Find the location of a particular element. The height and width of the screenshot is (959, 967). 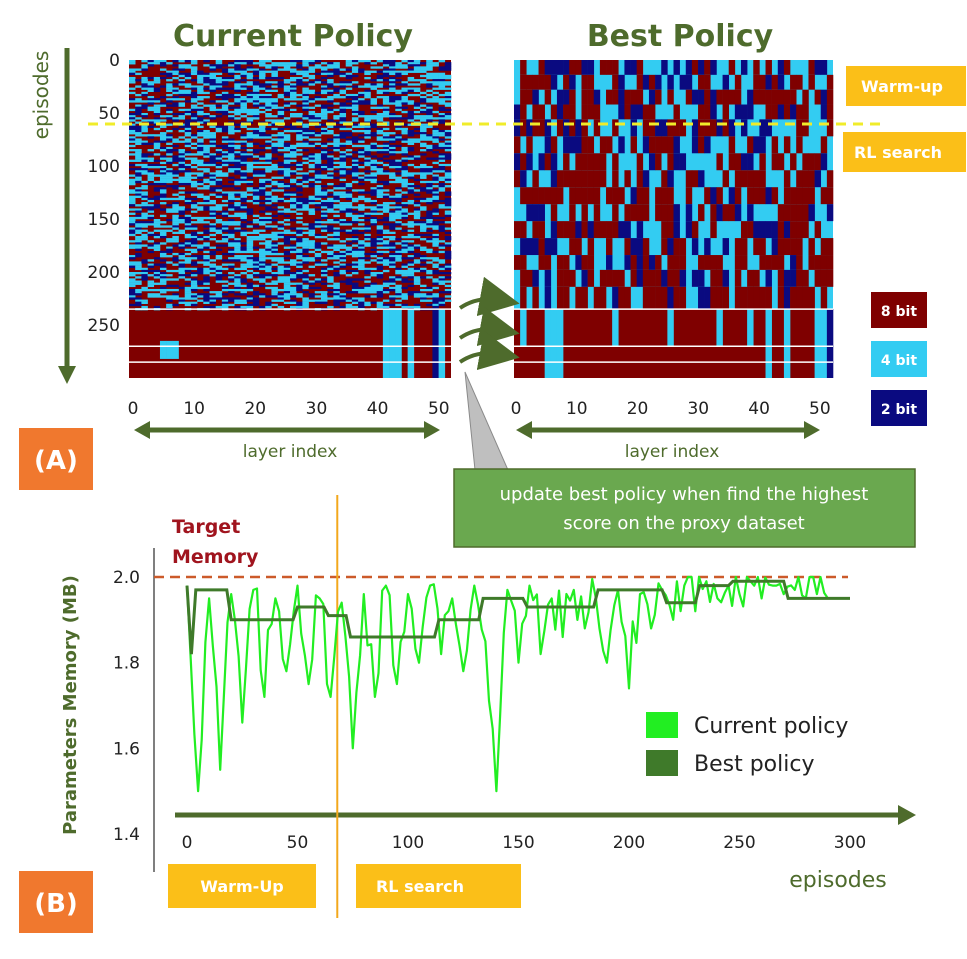

note-line-2: score on the proxy dataset is located at coordinates (683, 523).